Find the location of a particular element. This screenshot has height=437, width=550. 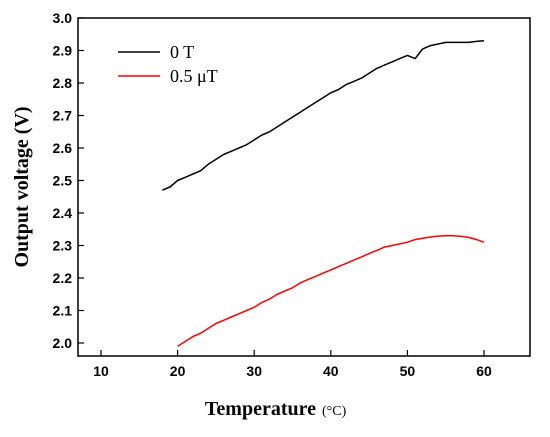

y-tick-label: 2.8 is located at coordinates (63, 83).